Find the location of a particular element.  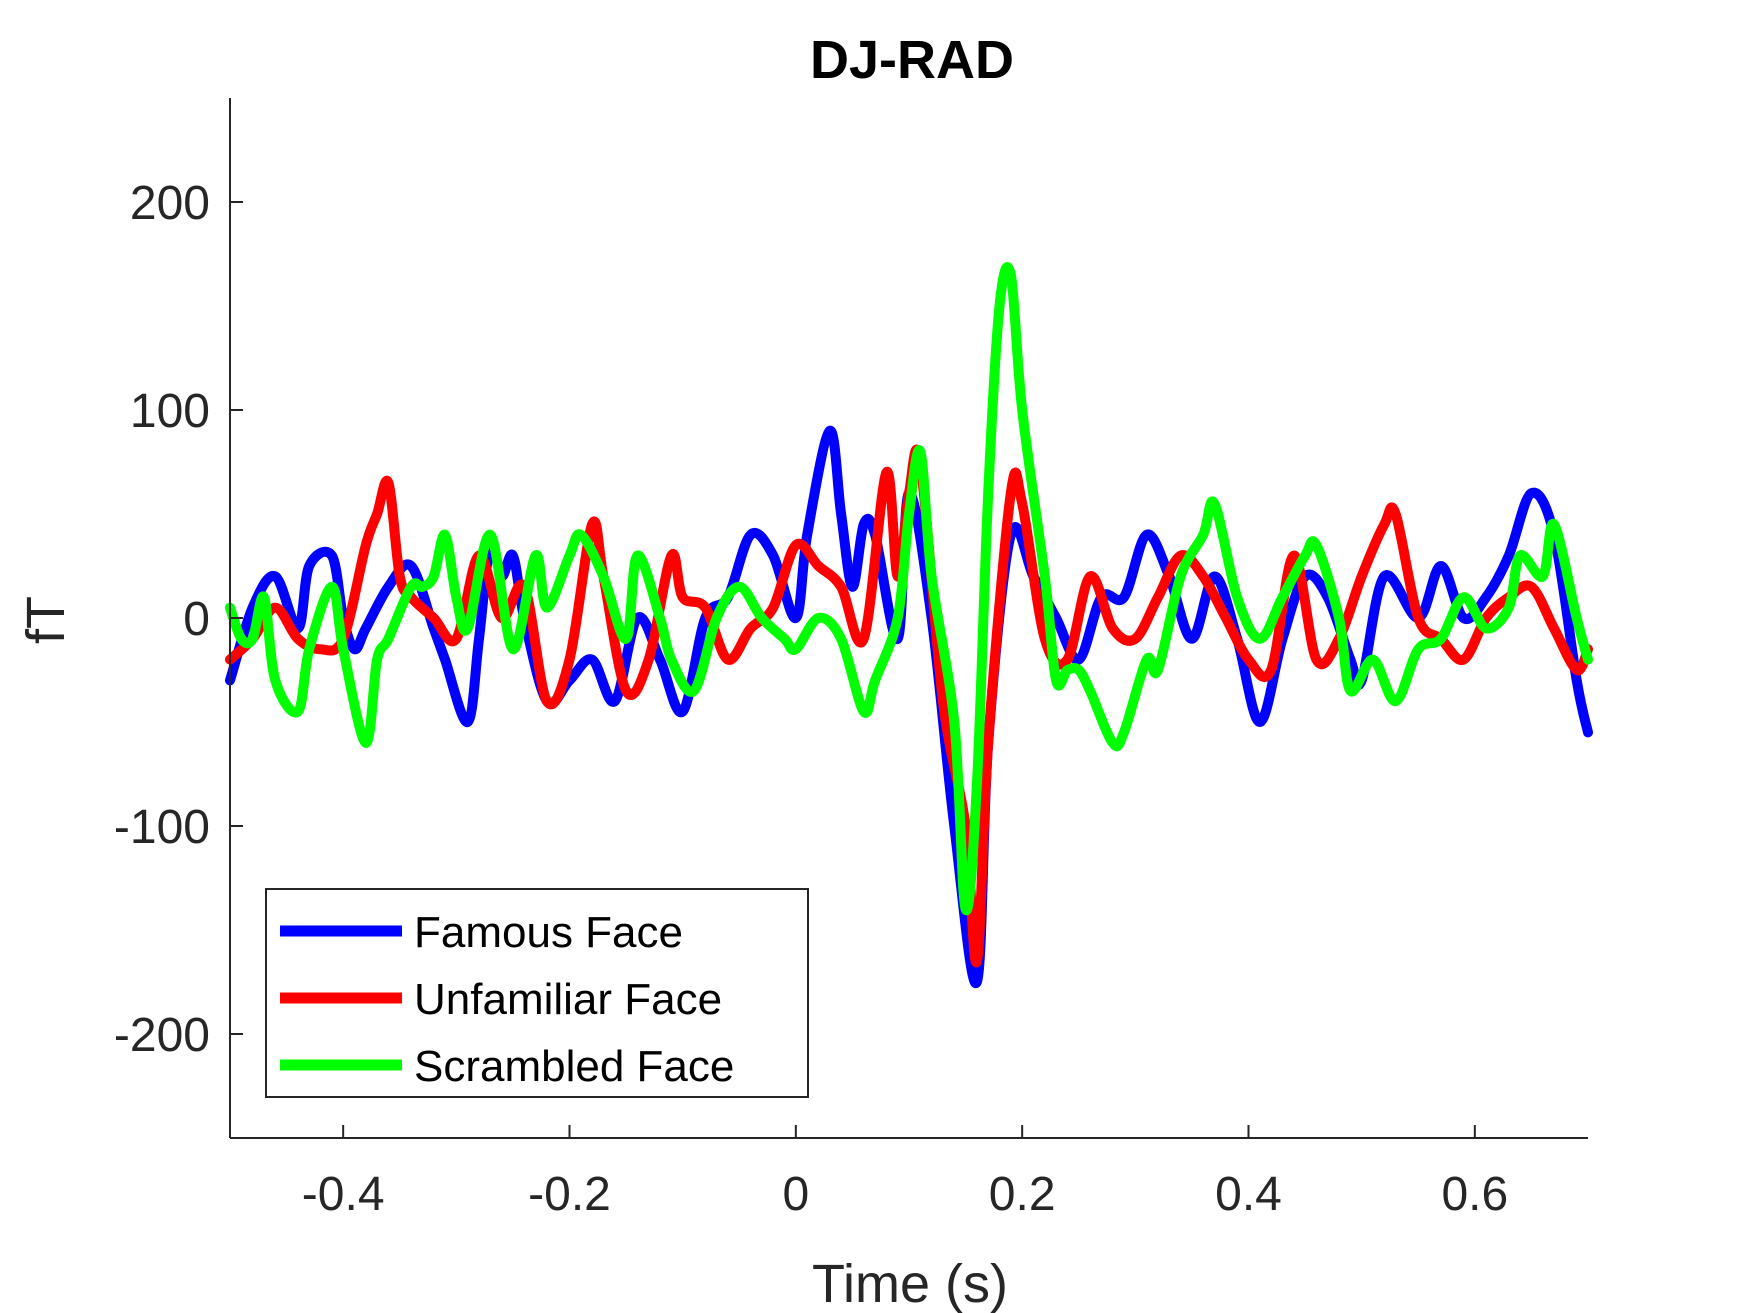

x-tick-label: 0.2 is located at coordinates (1022, 1194).